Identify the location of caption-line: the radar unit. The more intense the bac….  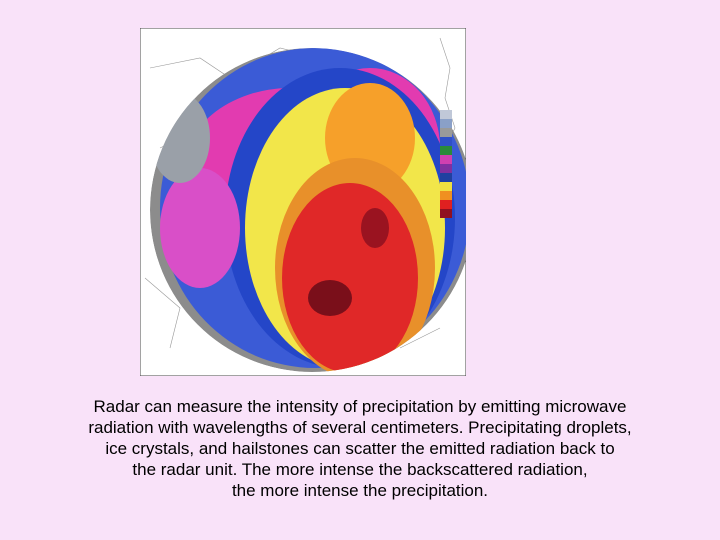
(360, 469).